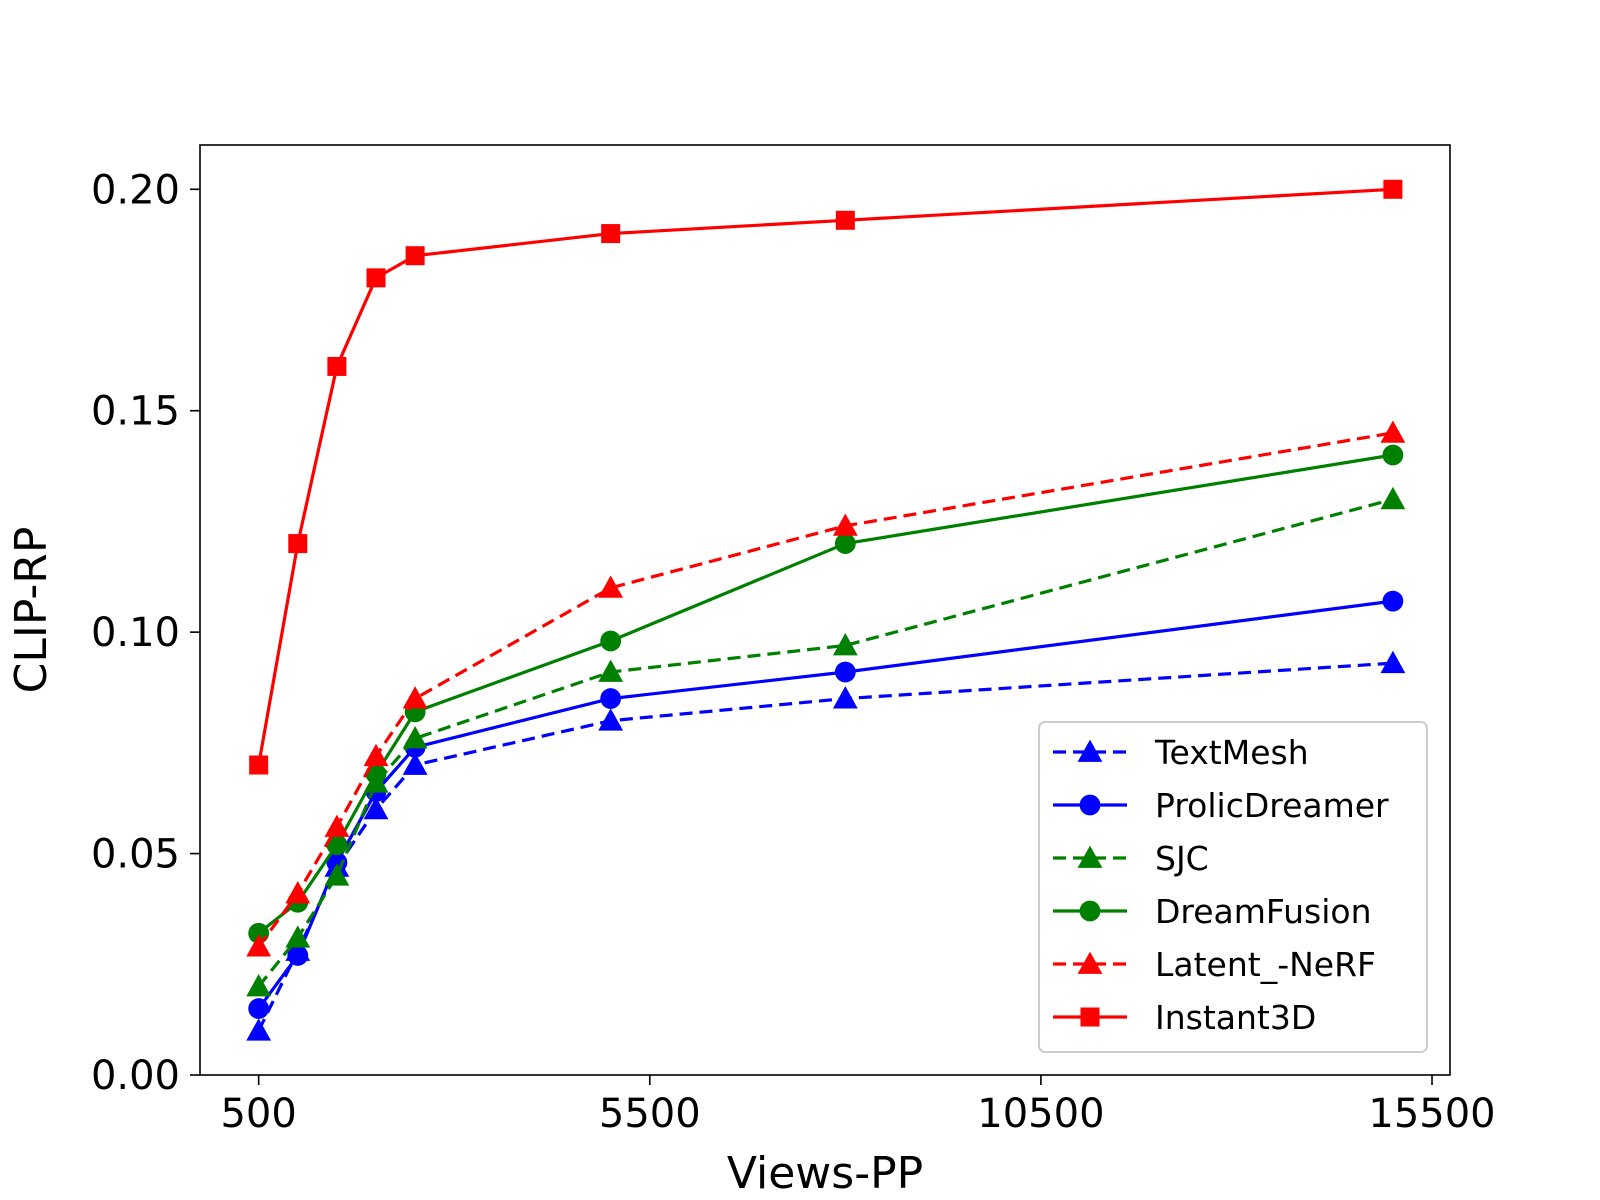 The image size is (1600, 1200). What do you see at coordinates (135, 1076) in the screenshot?
I see `y-tick-label: 0.00` at bounding box center [135, 1076].